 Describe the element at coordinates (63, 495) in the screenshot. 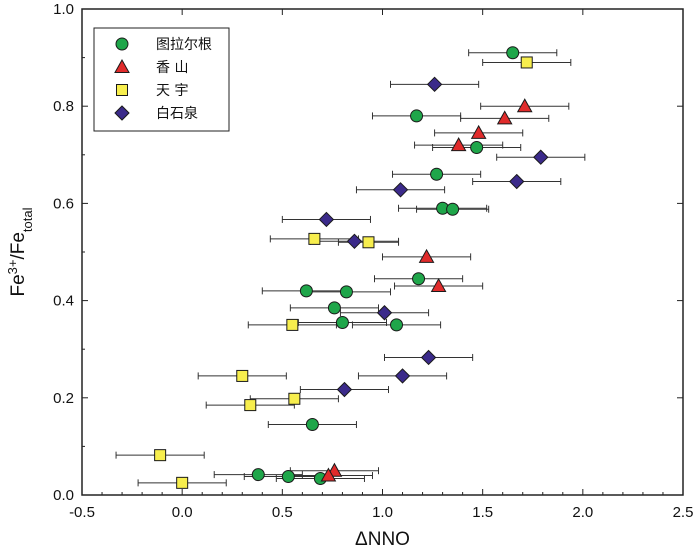

I see `y-tick-label: 0.0` at that location.